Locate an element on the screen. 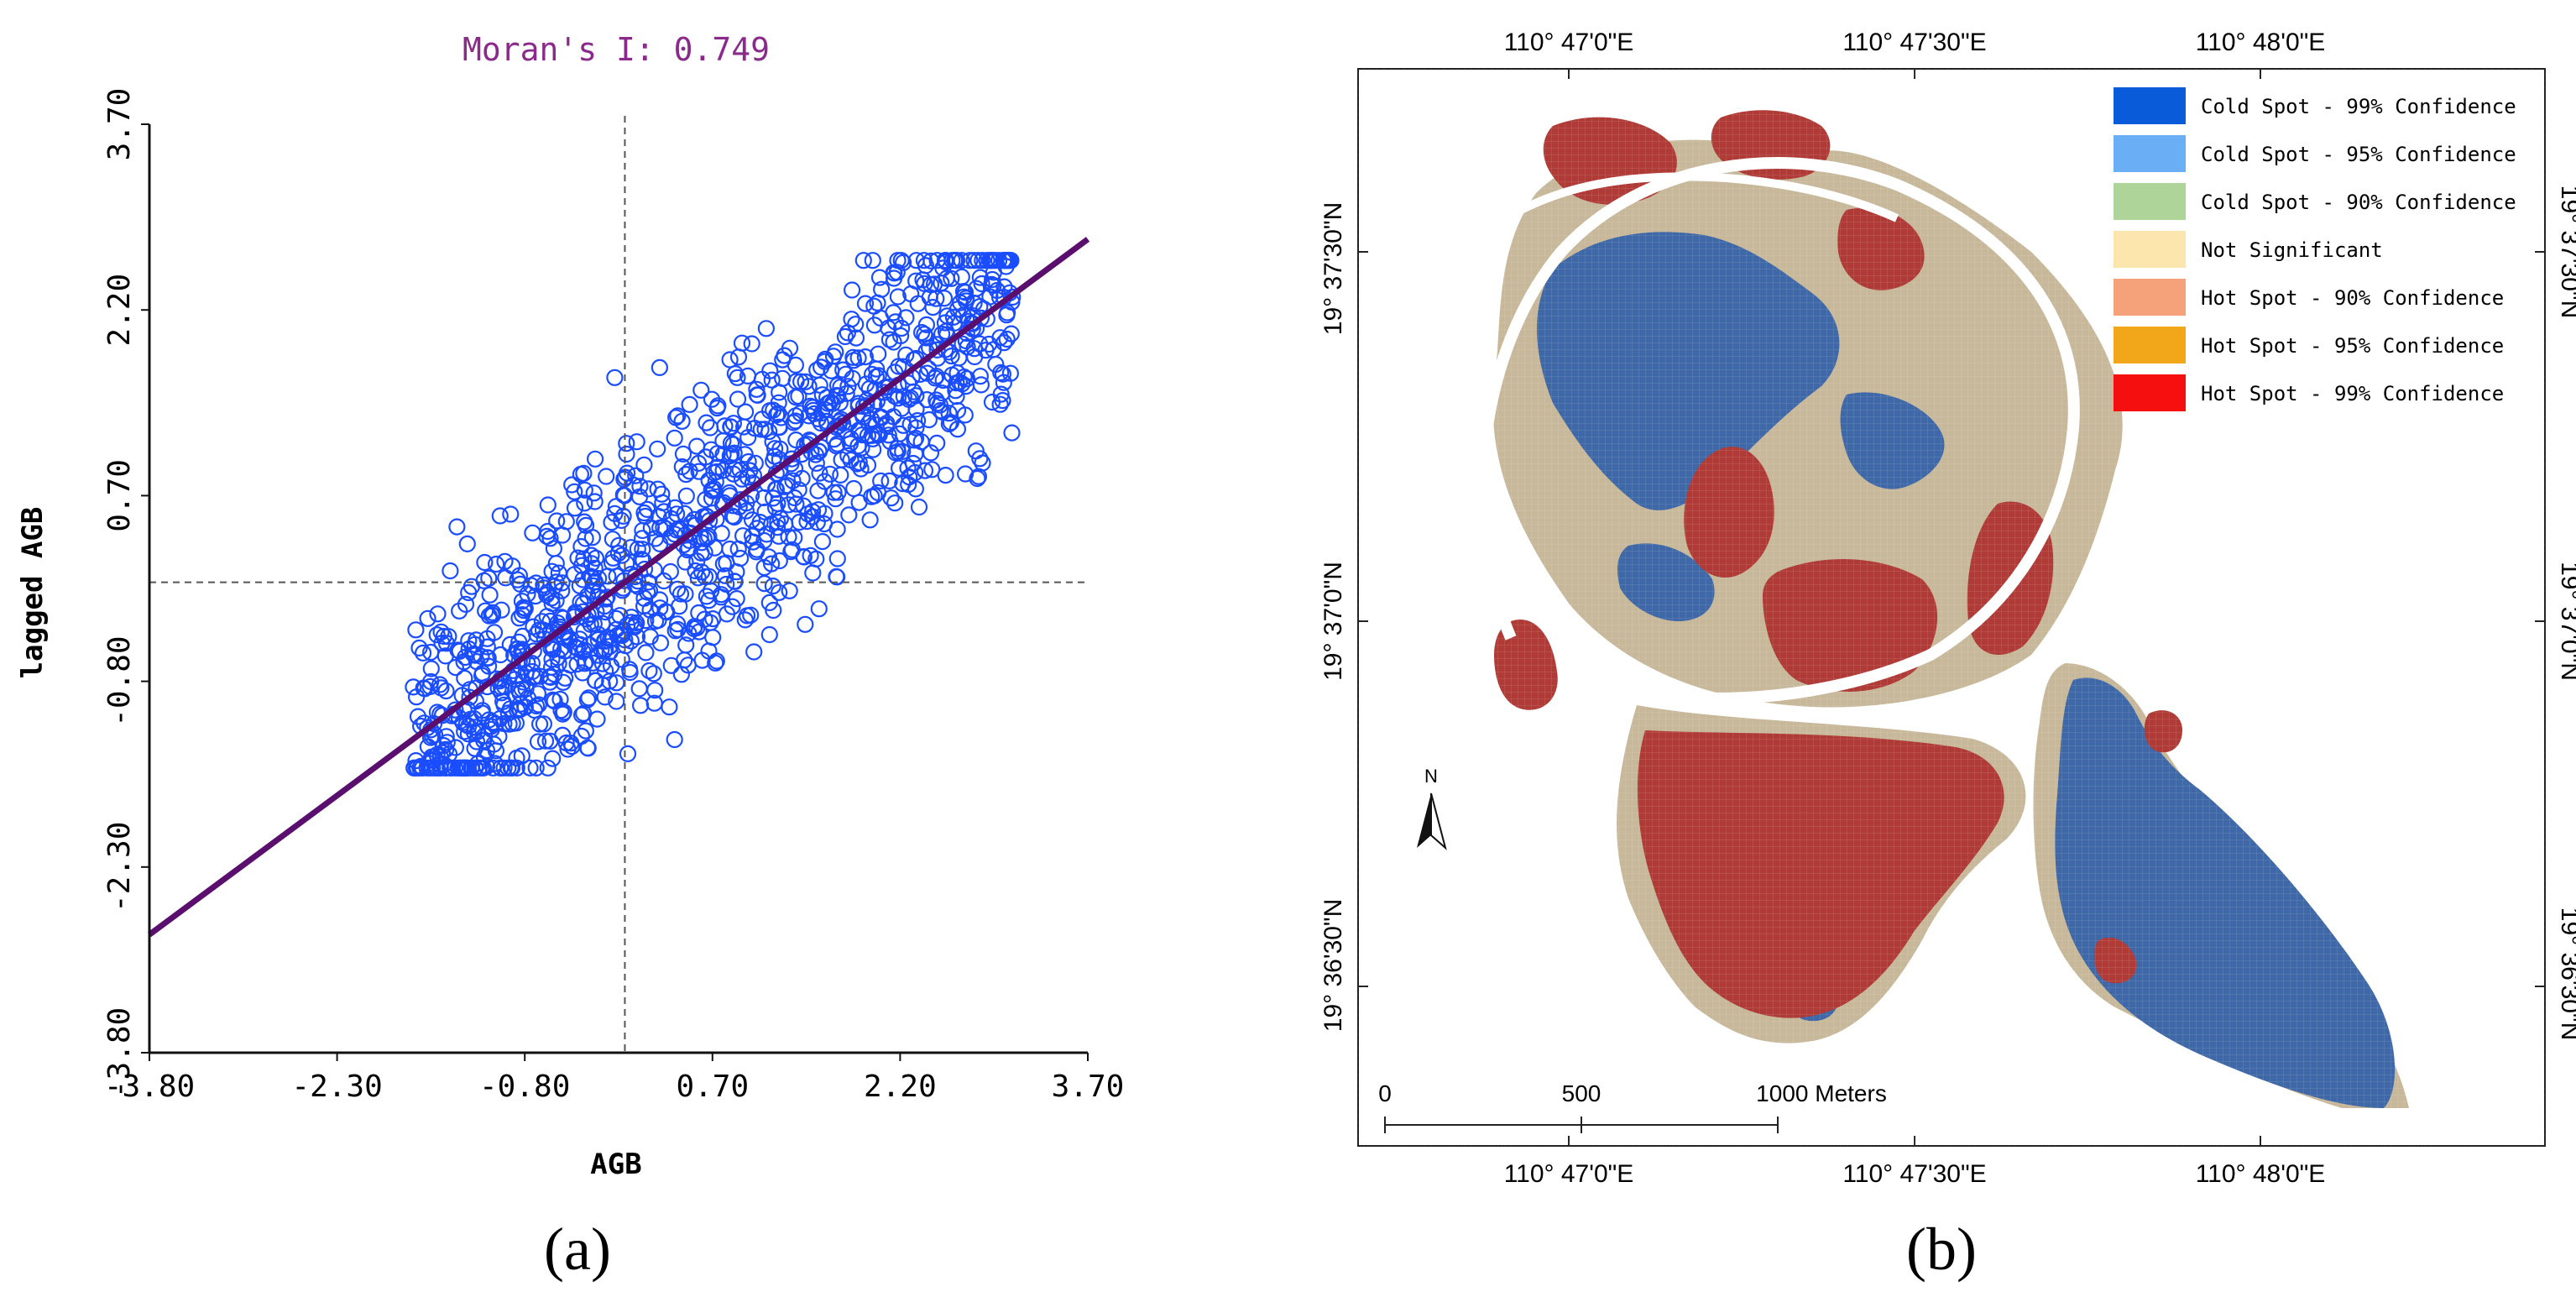  right-lat-label: 19° 36'30"N is located at coordinates (2566, 973).